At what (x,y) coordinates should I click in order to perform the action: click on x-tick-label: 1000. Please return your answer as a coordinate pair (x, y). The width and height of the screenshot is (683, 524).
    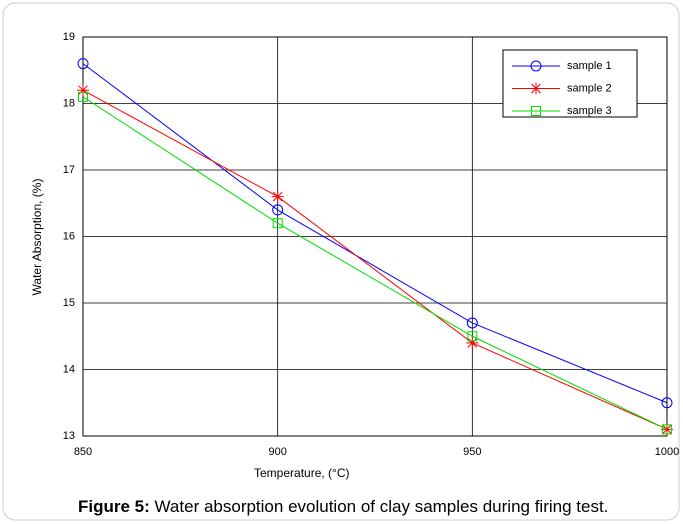
    Looking at the image, I should click on (667, 452).